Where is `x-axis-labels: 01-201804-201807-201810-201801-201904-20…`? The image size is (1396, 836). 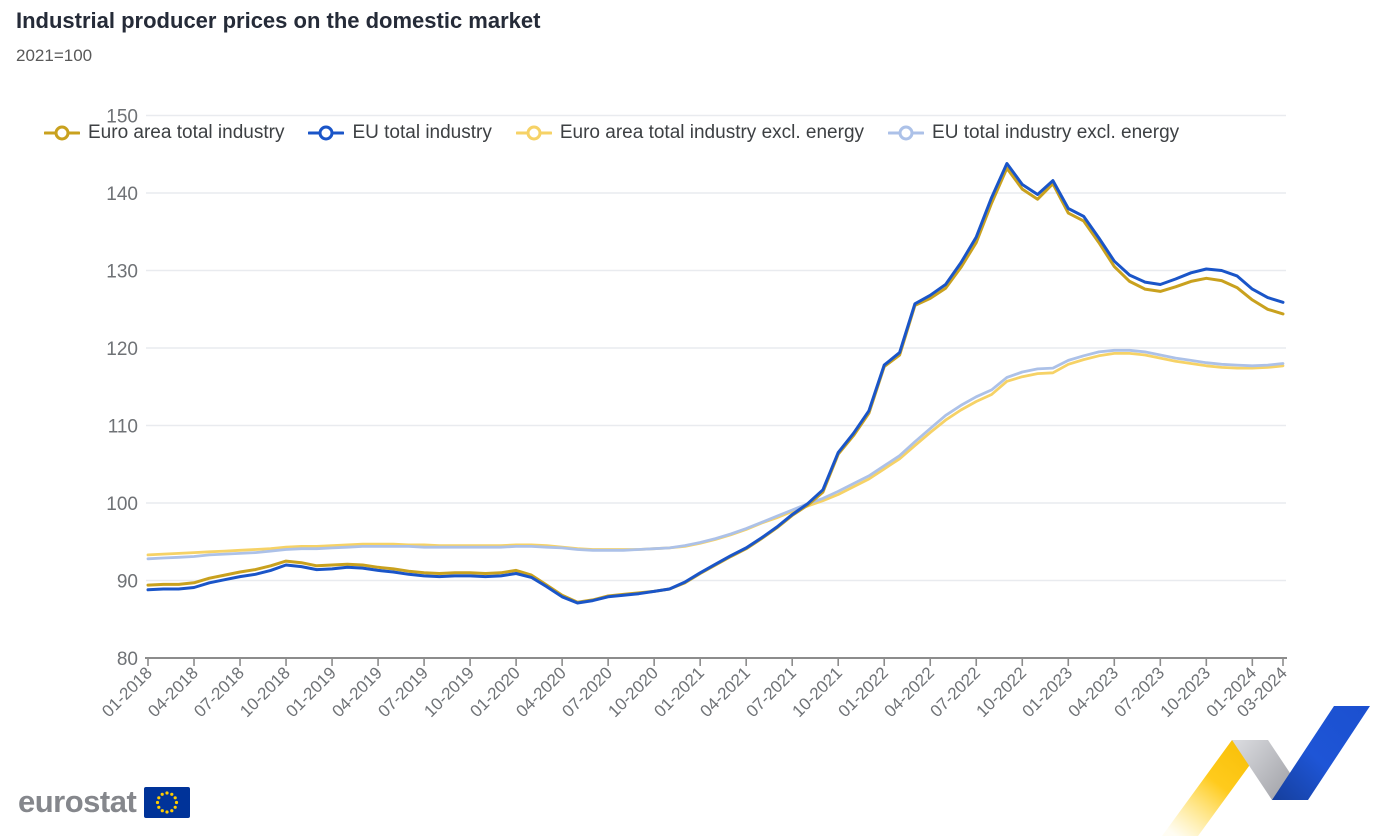 x-axis-labels: 01-201804-201807-201810-201801-201904-20… is located at coordinates (694, 692).